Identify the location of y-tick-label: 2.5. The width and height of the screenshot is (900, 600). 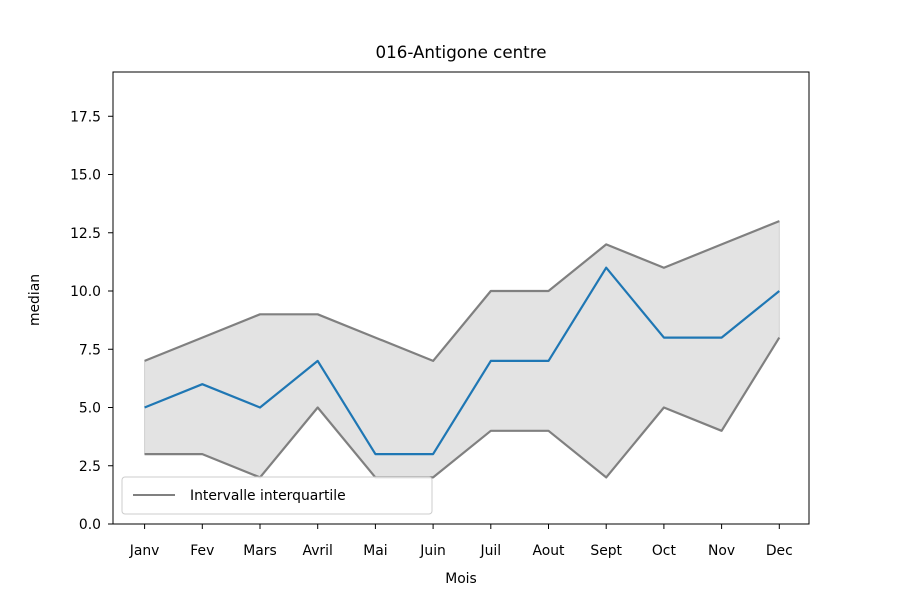
(90, 467).